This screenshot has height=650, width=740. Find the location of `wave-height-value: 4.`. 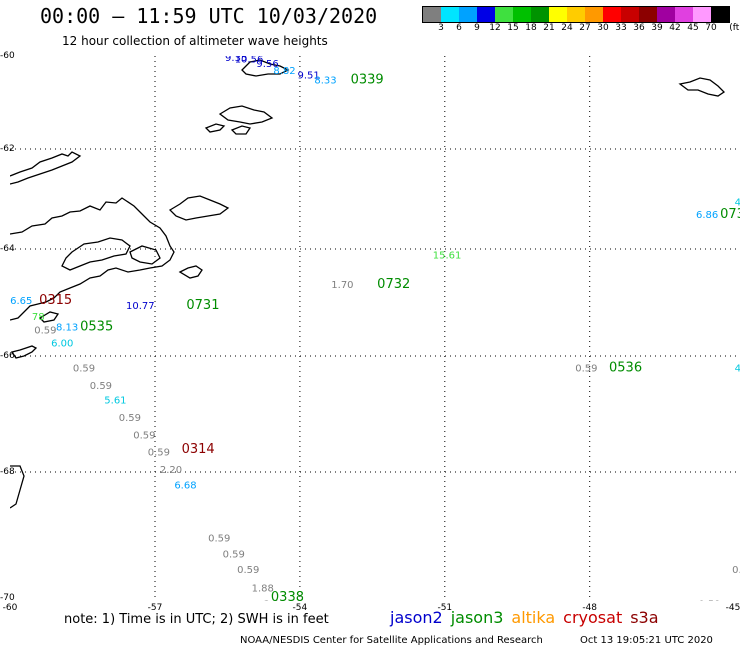

wave-height-value: 4. is located at coordinates (737, 369).